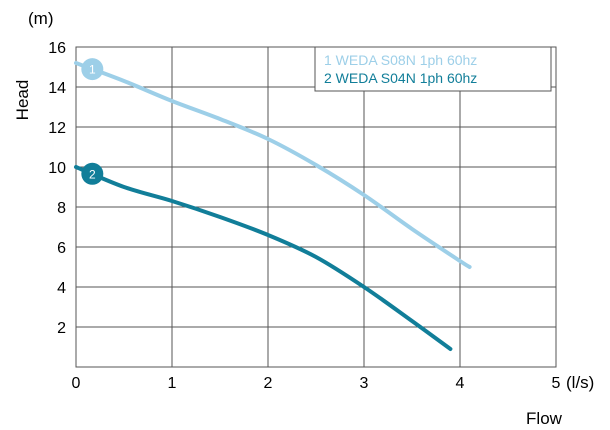 The height and width of the screenshot is (430, 610). I want to click on legend-entry-2: 2 WEDA S04N 1ph 60hz, so click(400, 78).